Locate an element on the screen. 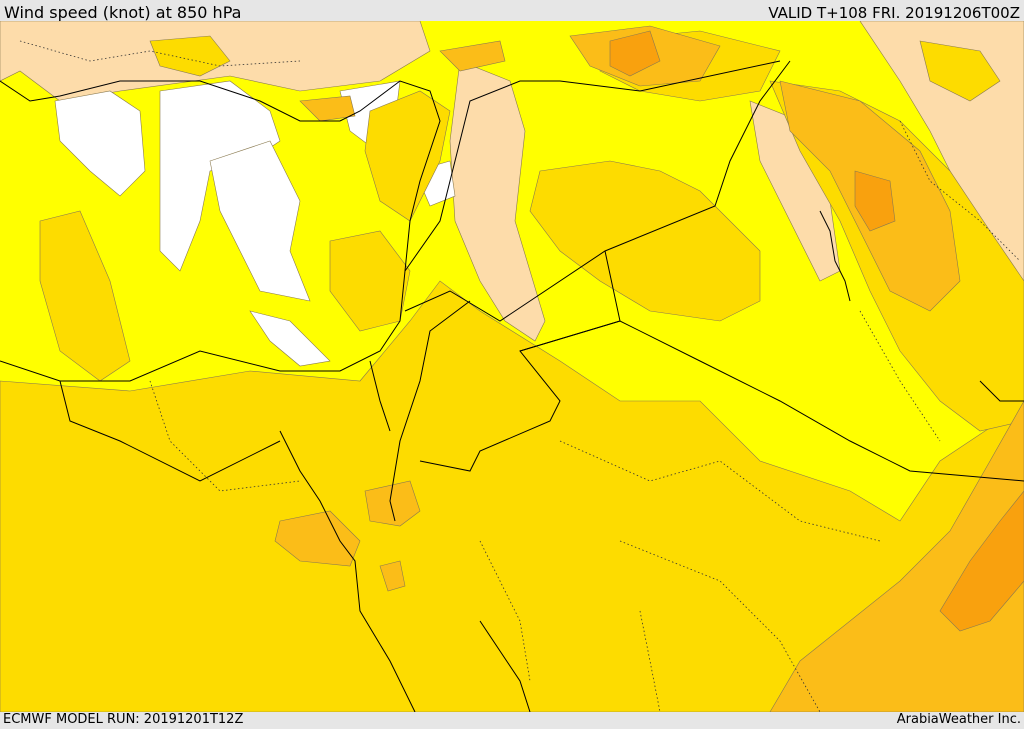 The height and width of the screenshot is (729, 1024). valid-time: VALID T+108 FRI. 20191206T00Z is located at coordinates (894, 13).